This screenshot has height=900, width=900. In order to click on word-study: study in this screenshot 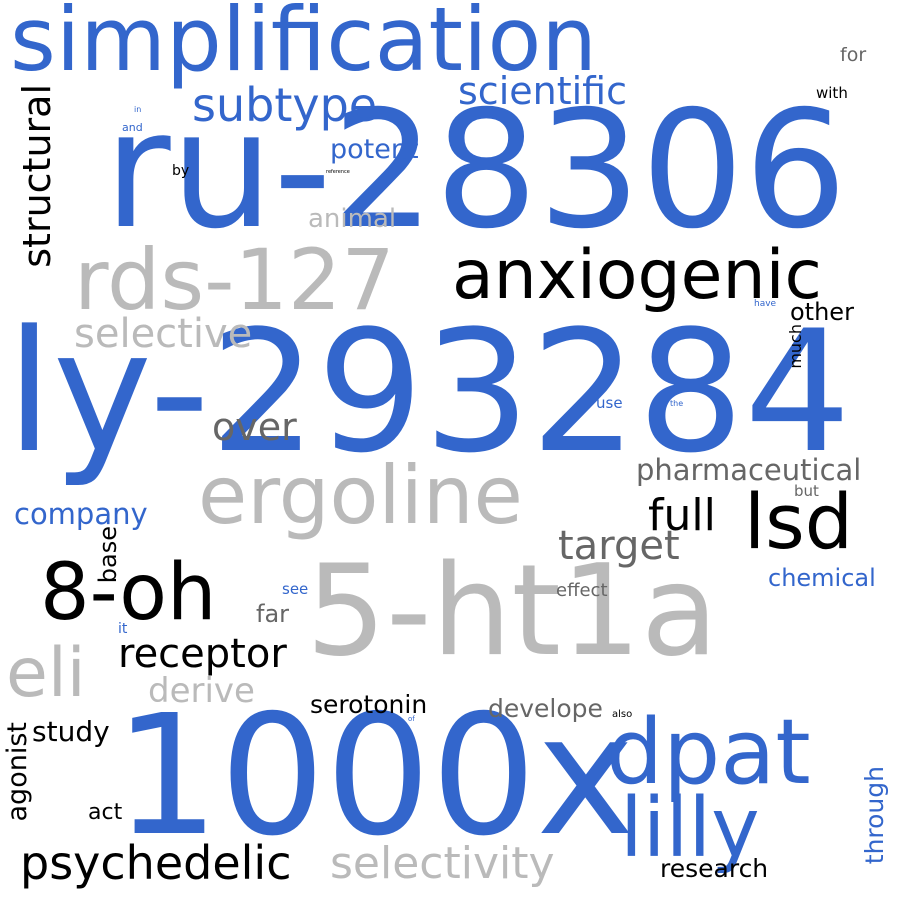, I will do `click(71, 731)`.